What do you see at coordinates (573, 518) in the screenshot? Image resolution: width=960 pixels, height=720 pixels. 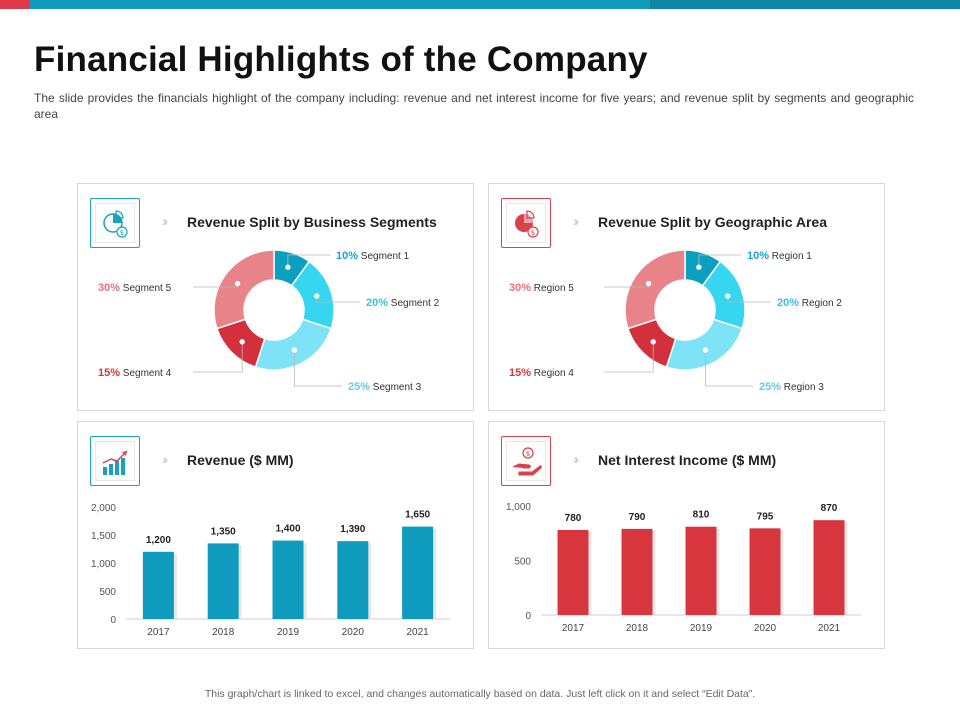 I see `bar-value-label: 780` at bounding box center [573, 518].